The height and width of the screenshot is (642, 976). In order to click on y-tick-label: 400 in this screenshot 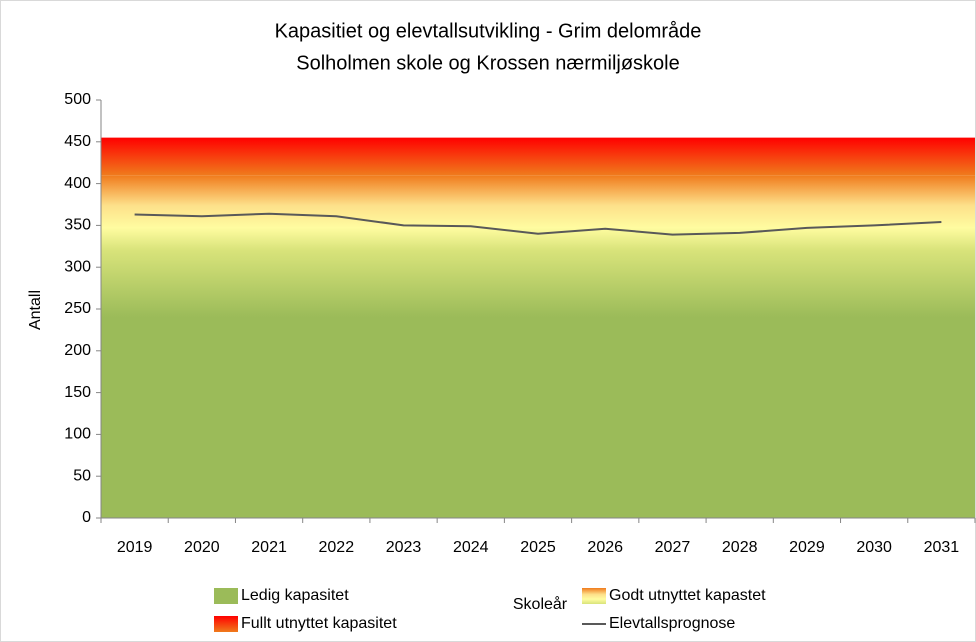, I will do `click(77, 183)`.